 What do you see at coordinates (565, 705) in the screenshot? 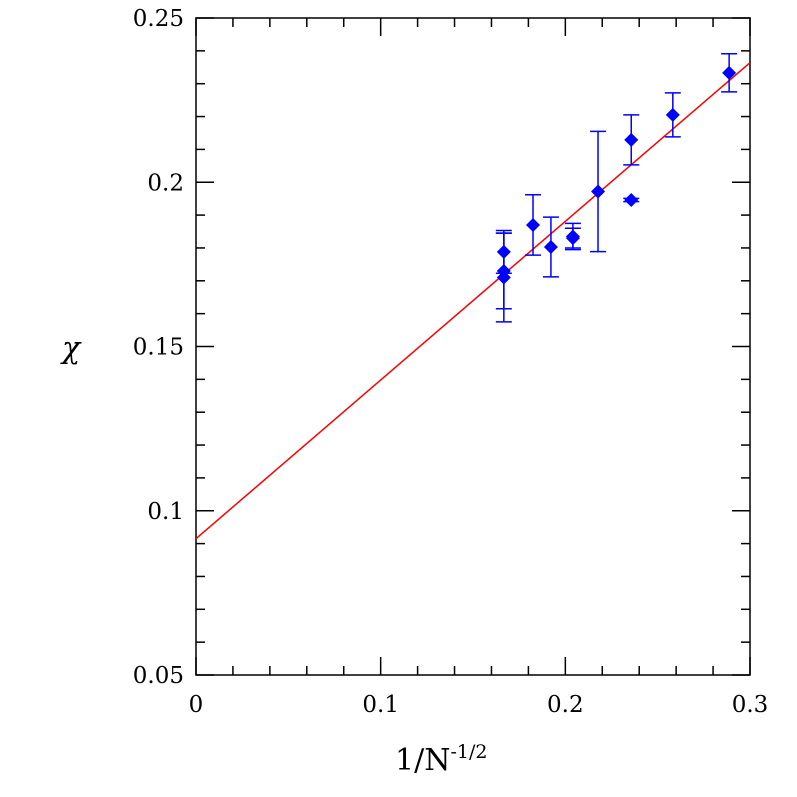
I see `x-tick-label: 0.2` at bounding box center [565, 705].